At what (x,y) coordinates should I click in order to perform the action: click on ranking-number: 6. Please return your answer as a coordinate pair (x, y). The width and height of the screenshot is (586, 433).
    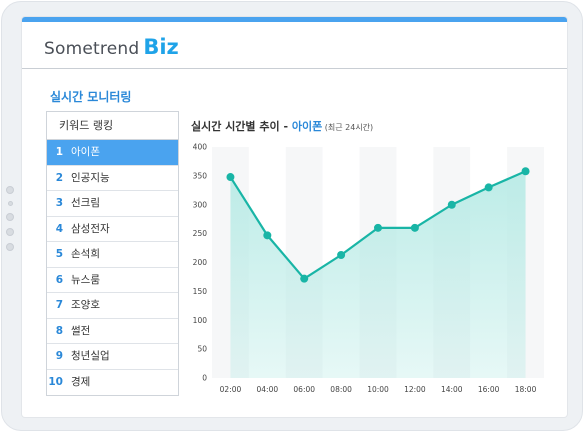
    Looking at the image, I should click on (59, 279).